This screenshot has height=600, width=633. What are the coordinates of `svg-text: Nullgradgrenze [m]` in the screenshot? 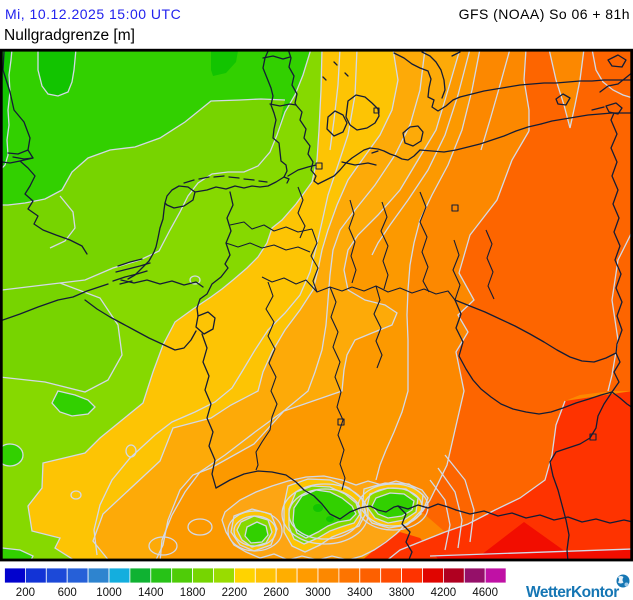 It's located at (69, 35).